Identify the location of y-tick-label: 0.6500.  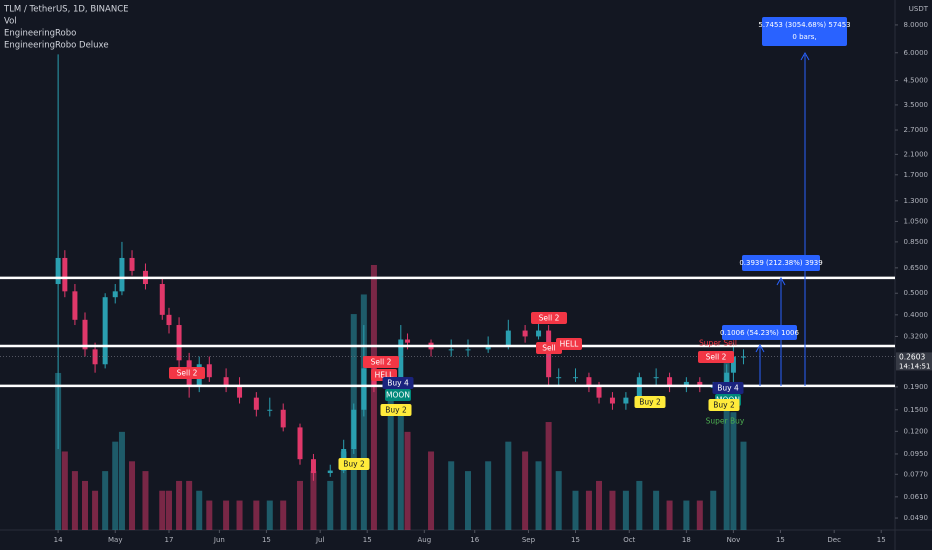
(916, 268).